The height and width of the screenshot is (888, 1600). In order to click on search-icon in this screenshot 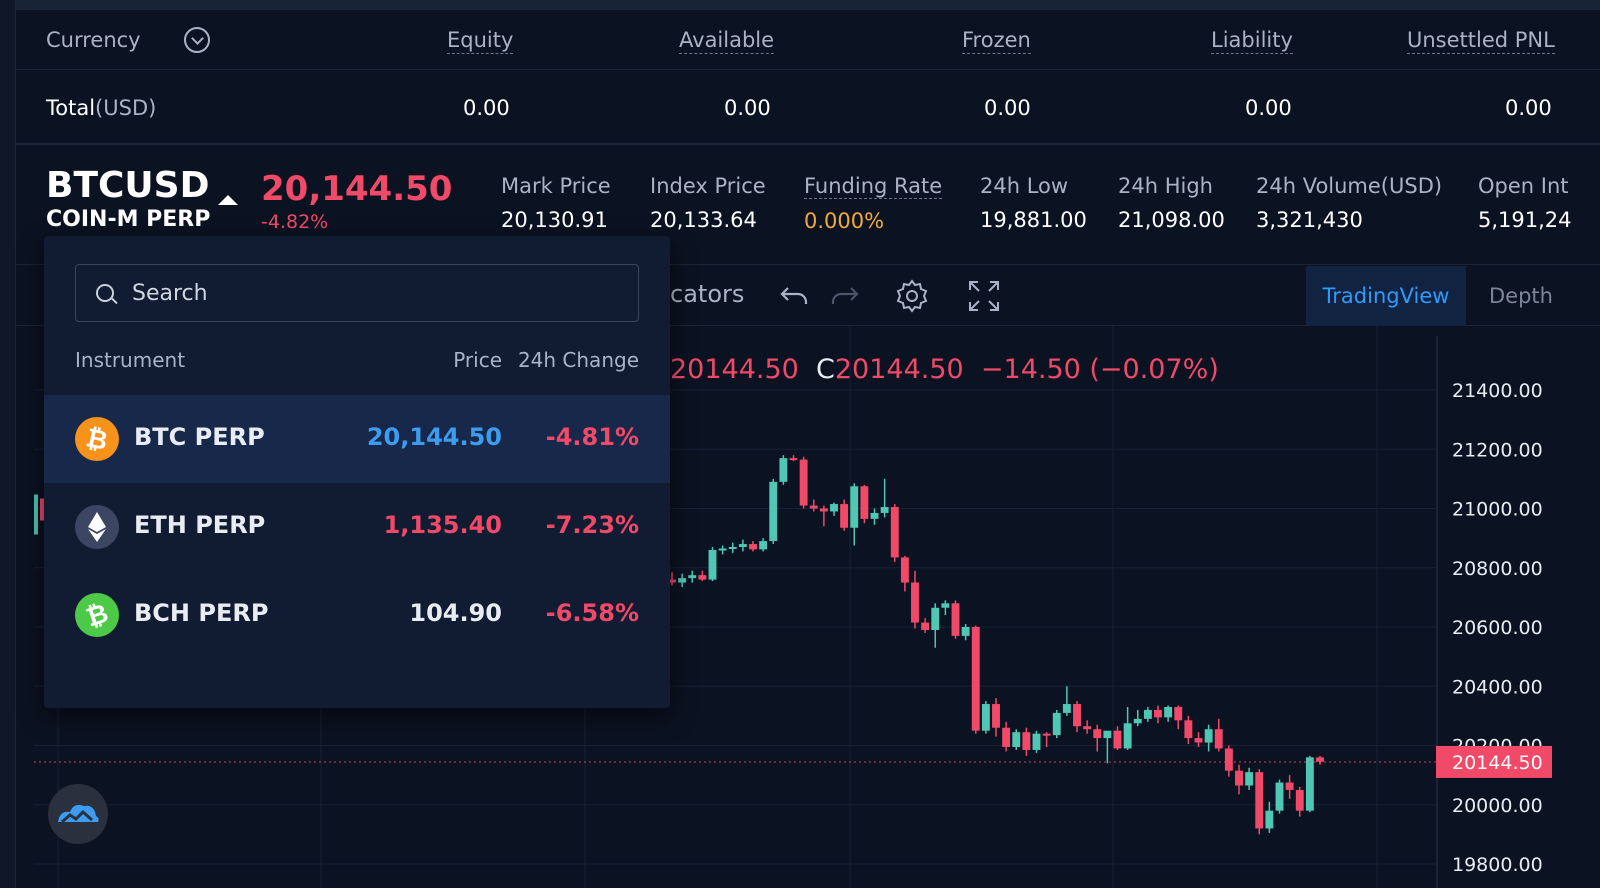, I will do `click(105, 293)`.